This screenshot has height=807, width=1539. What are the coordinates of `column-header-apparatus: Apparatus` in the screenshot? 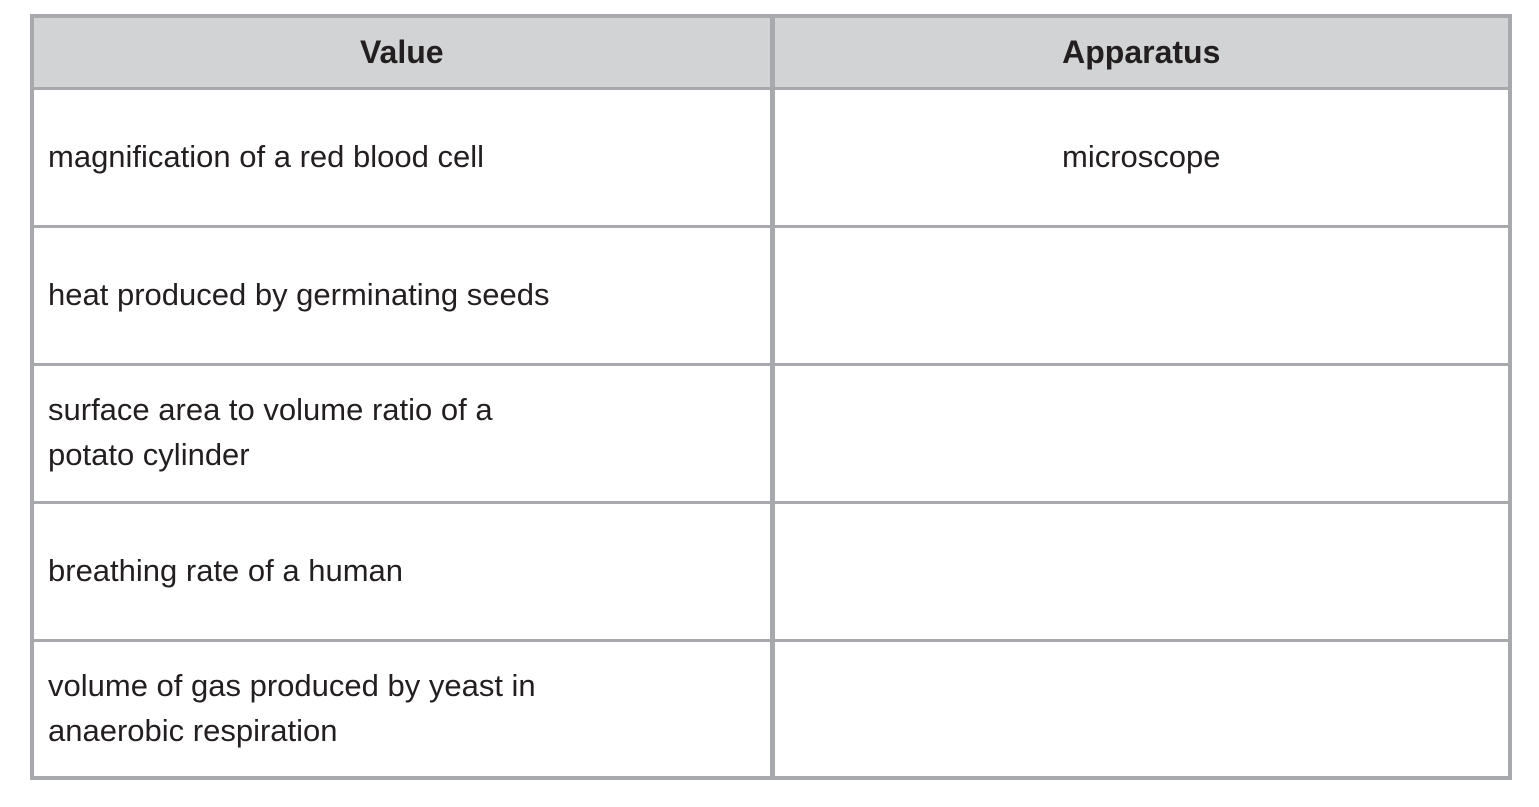 It's located at (1140, 52).